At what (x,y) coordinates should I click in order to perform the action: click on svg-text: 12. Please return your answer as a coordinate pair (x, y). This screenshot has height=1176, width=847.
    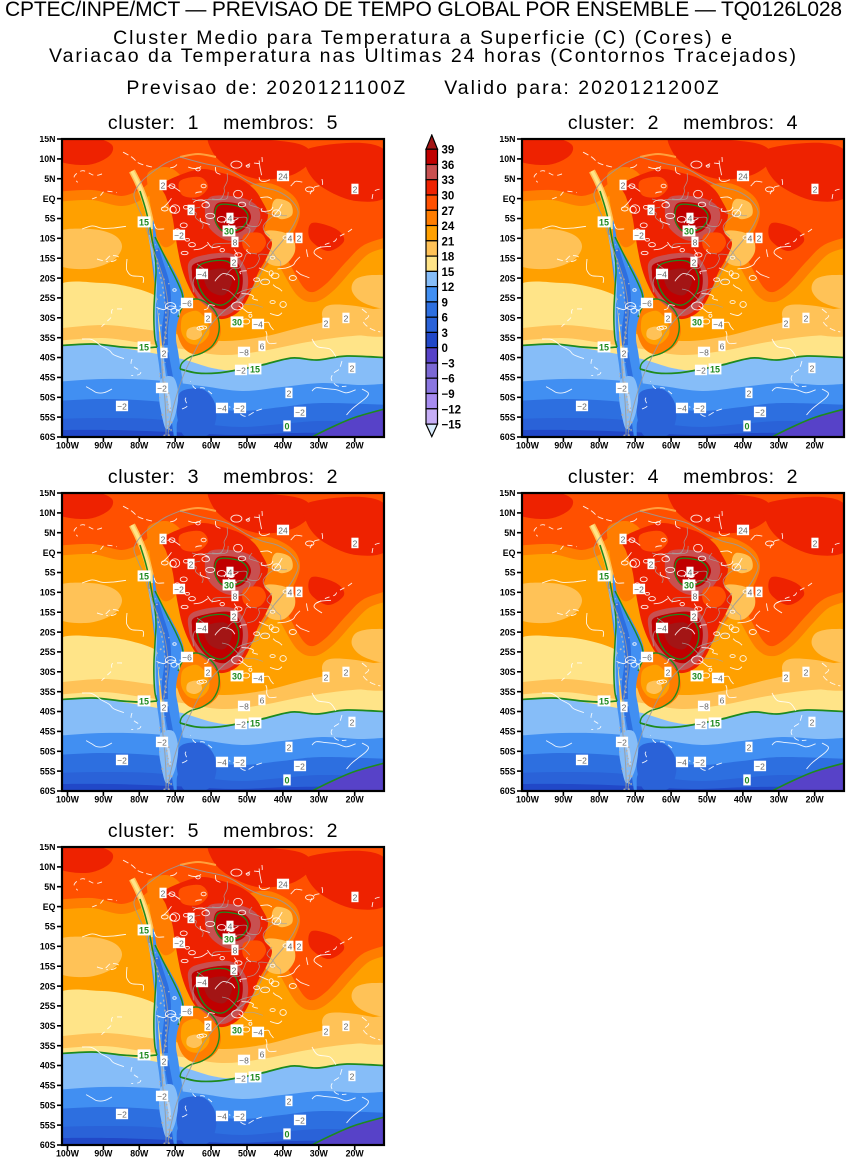
    Looking at the image, I should click on (448, 288).